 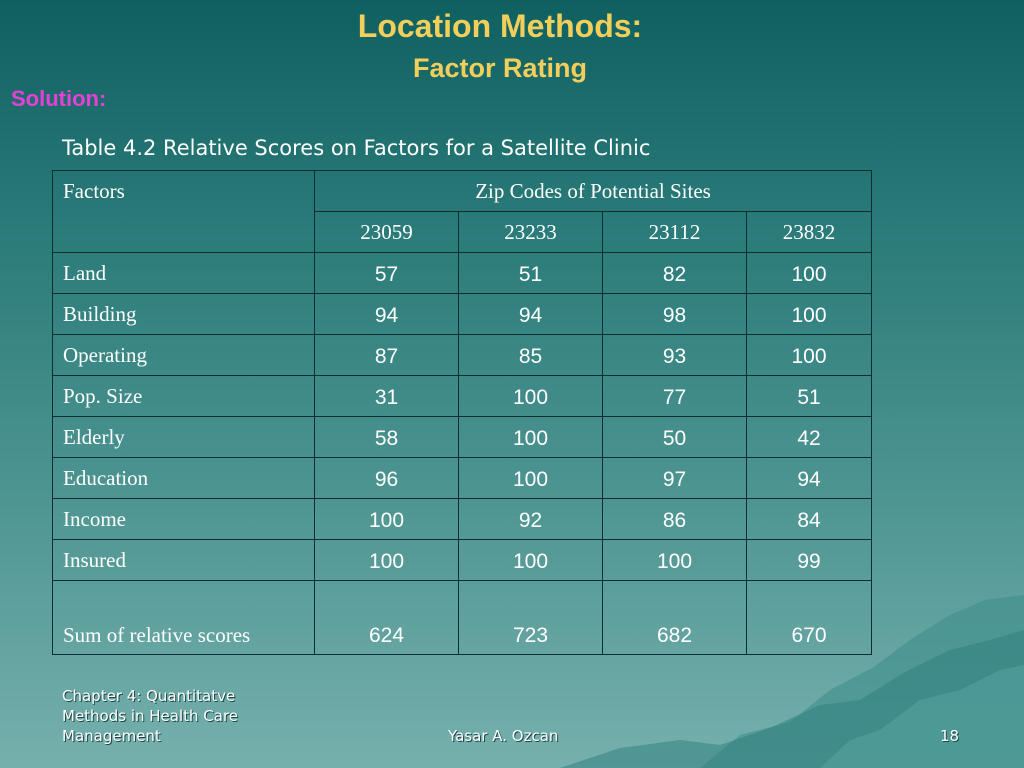 What do you see at coordinates (503, 736) in the screenshot?
I see `footer-author: Yasar A. Ozcan` at bounding box center [503, 736].